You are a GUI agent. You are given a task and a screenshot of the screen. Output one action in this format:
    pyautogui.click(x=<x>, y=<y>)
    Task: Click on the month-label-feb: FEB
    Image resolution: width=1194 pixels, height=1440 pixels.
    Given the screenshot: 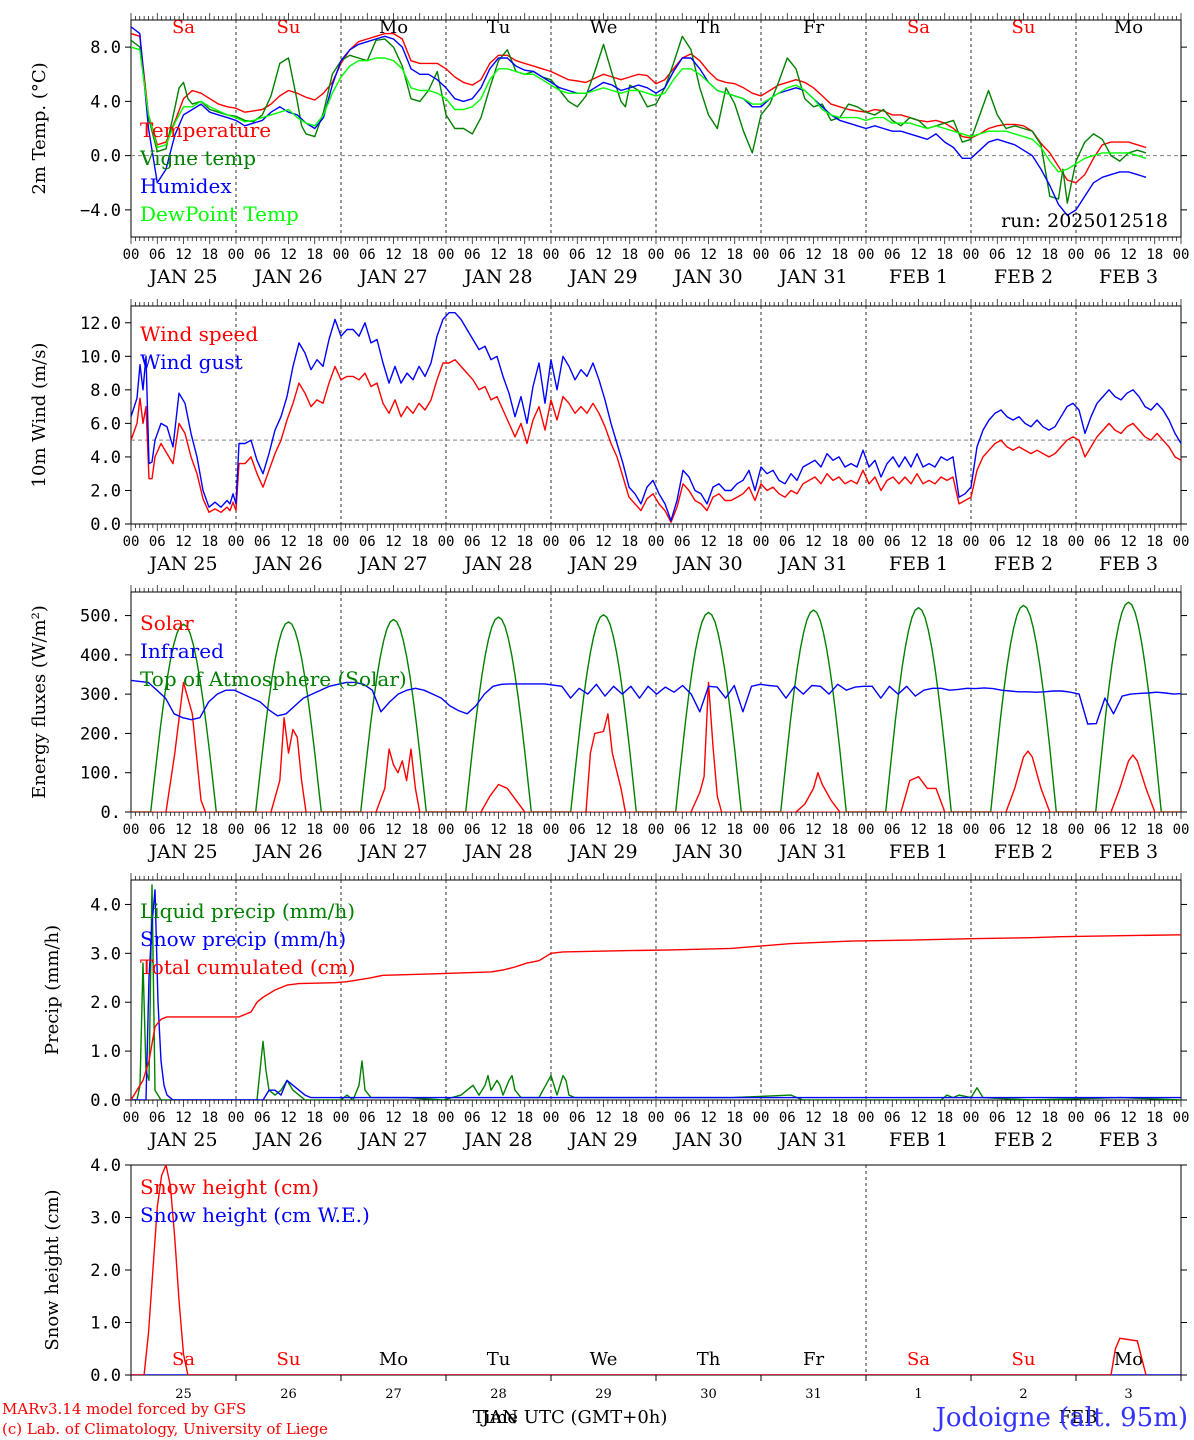 What is the action you would take?
    pyautogui.click(x=1078, y=1417)
    